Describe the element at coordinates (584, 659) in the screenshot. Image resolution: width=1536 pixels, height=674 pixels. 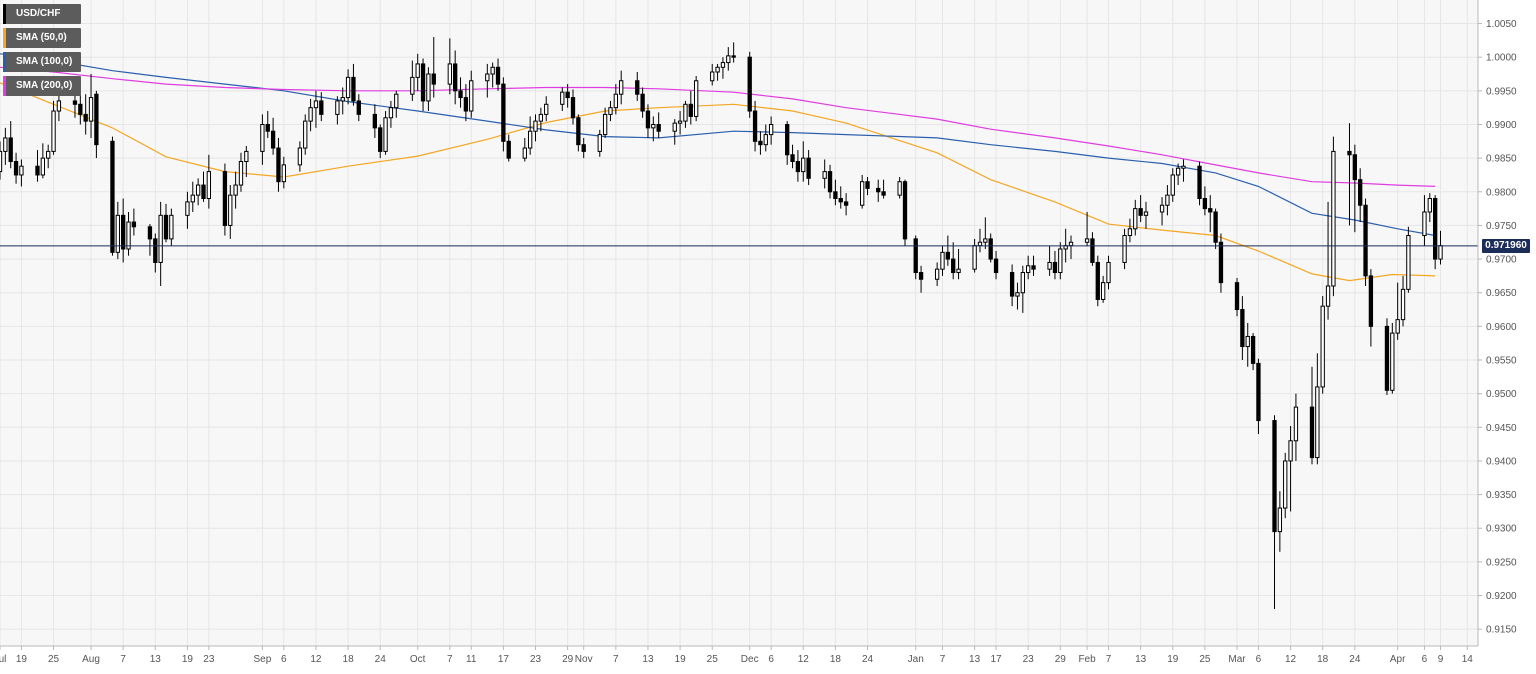
I see `x-tick-label: Nov` at that location.